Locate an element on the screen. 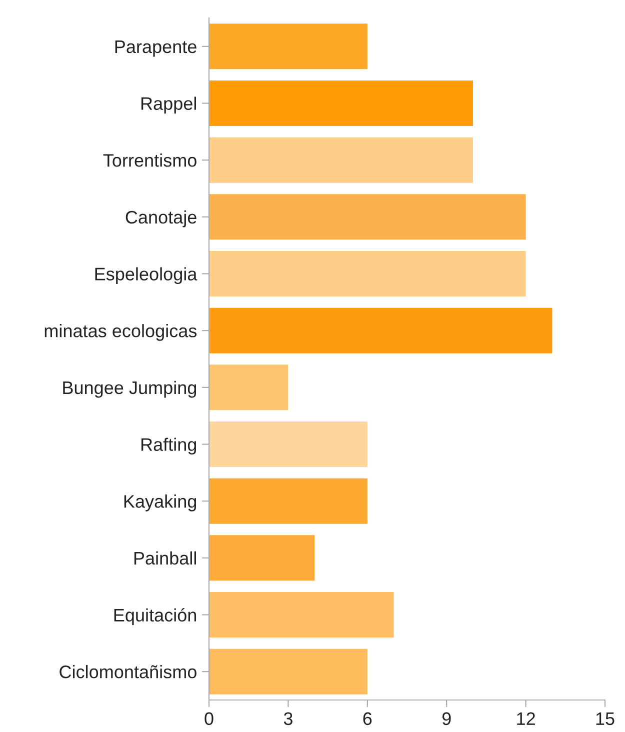  y-tick-label: Canotaje is located at coordinates (161, 219).